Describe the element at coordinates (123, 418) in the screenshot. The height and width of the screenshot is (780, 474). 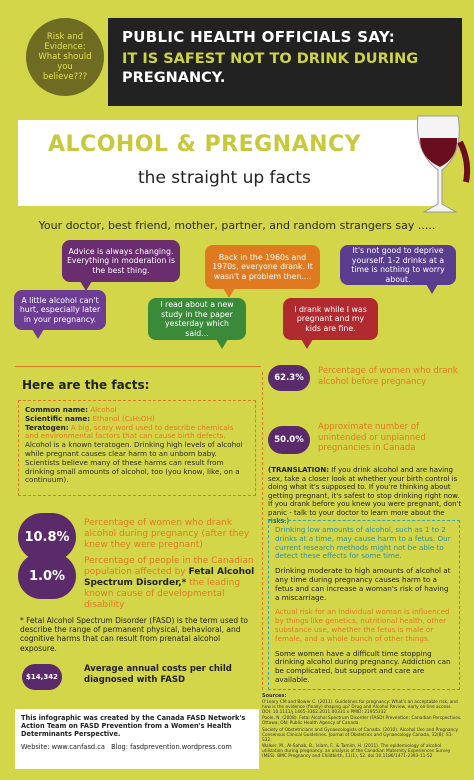
I see `value: Ethanol (C₂H₅OH)` at that location.